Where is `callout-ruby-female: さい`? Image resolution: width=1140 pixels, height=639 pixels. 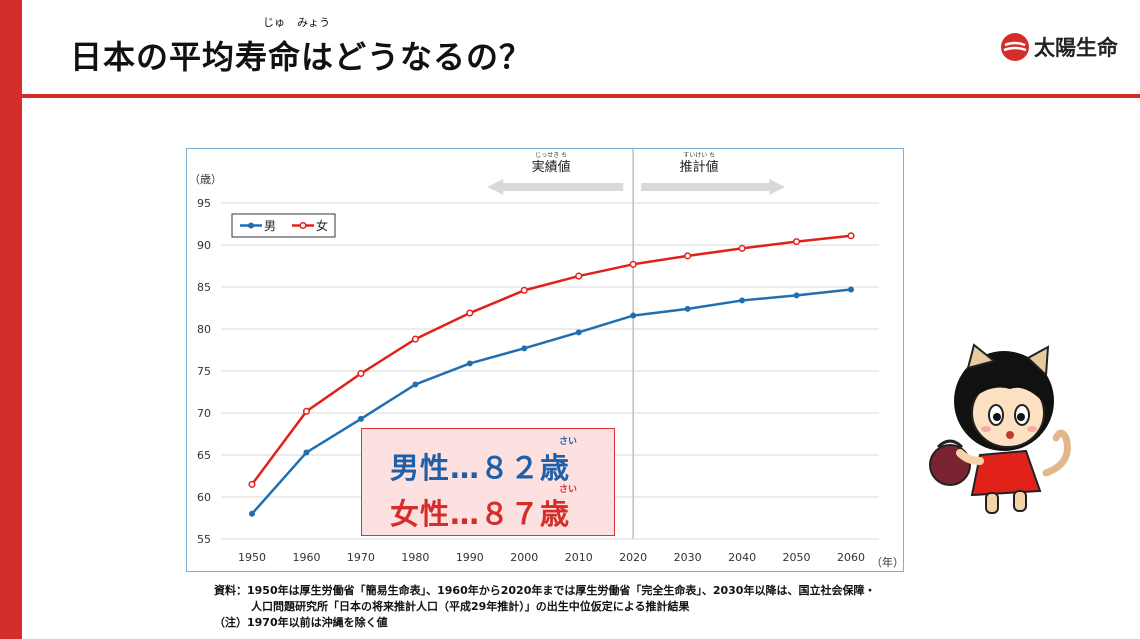 callout-ruby-female: さい is located at coordinates (568, 490).